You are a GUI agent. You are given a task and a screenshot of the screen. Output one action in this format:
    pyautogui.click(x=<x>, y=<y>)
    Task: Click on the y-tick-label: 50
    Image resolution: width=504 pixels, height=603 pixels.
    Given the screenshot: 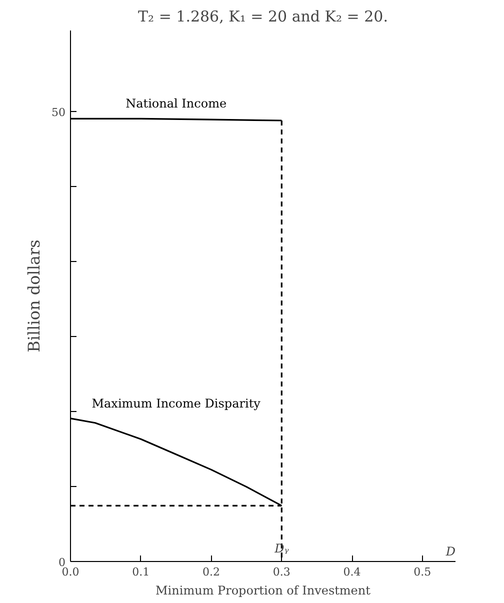 What is the action you would take?
    pyautogui.click(x=59, y=112)
    